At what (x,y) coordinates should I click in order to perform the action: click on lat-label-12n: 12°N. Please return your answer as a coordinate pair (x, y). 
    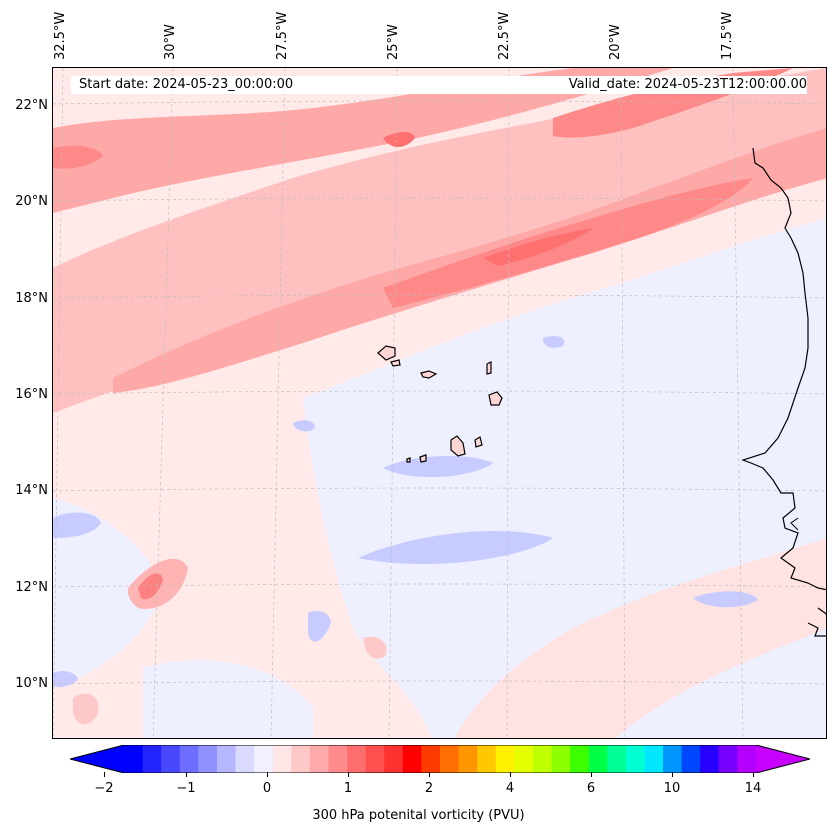
    Looking at the image, I should click on (31, 587).